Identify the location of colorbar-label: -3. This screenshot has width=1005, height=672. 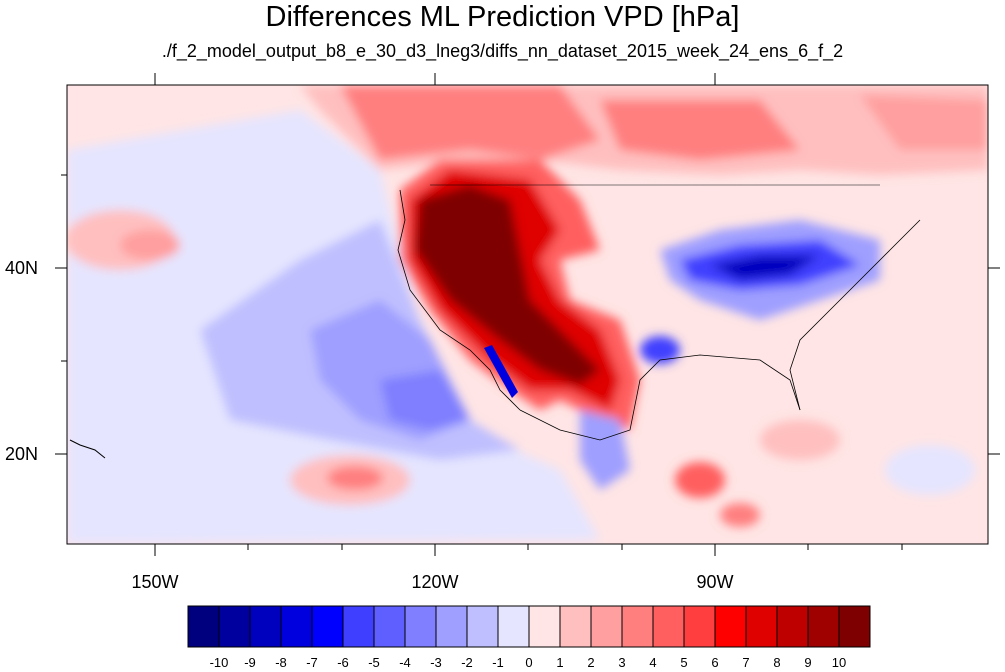
(436, 662).